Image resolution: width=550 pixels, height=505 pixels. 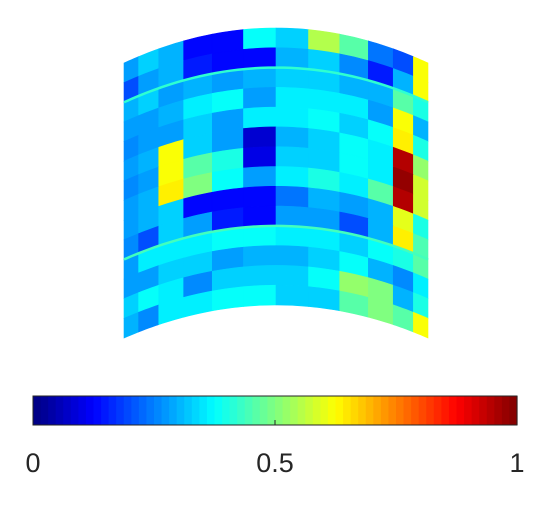 I want to click on colorbar-ticks: 0 0.5 1, so click(x=275, y=449).